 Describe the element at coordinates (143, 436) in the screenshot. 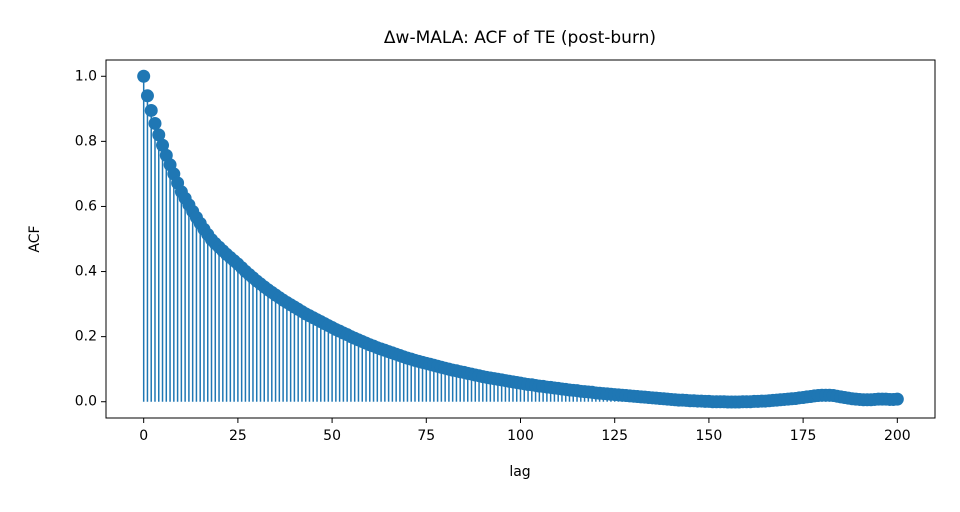

I see `x-tick-label: 0` at that location.